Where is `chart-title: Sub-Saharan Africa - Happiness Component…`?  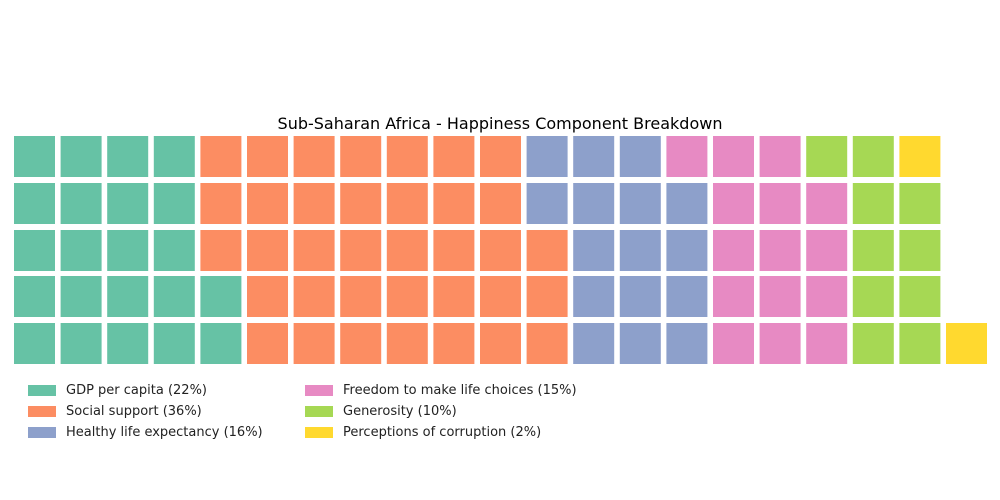
chart-title: Sub-Saharan Africa - Happiness Component… is located at coordinates (500, 123).